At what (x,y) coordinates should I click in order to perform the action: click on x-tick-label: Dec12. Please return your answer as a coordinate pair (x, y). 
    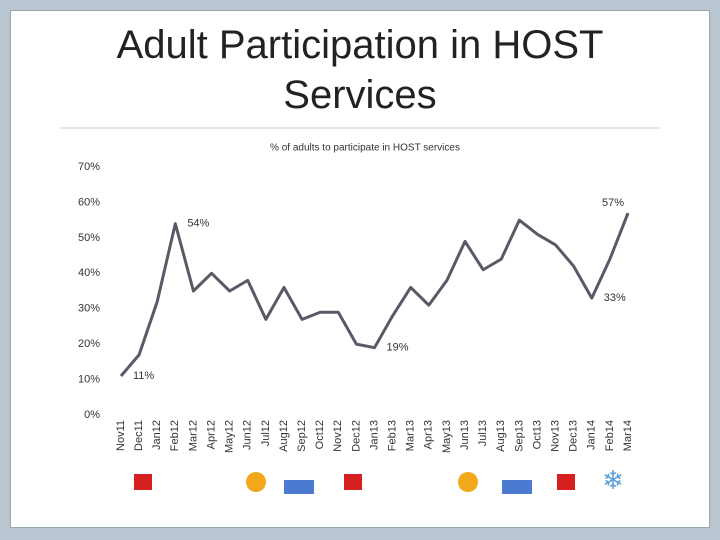
    Looking at the image, I should click on (356, 436).